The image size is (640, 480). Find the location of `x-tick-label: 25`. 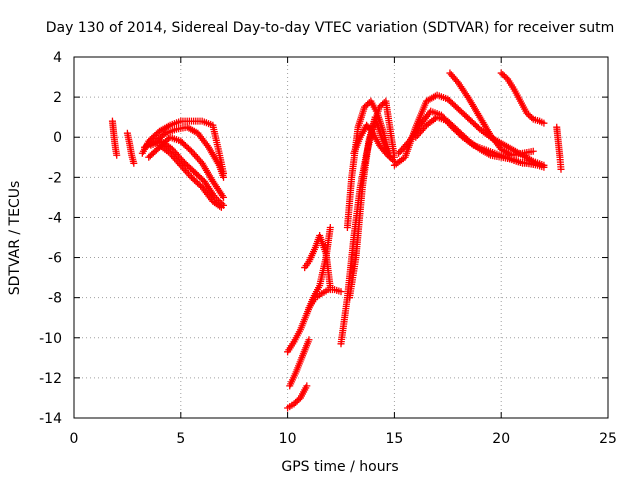

x-tick-label: 25 is located at coordinates (608, 439).